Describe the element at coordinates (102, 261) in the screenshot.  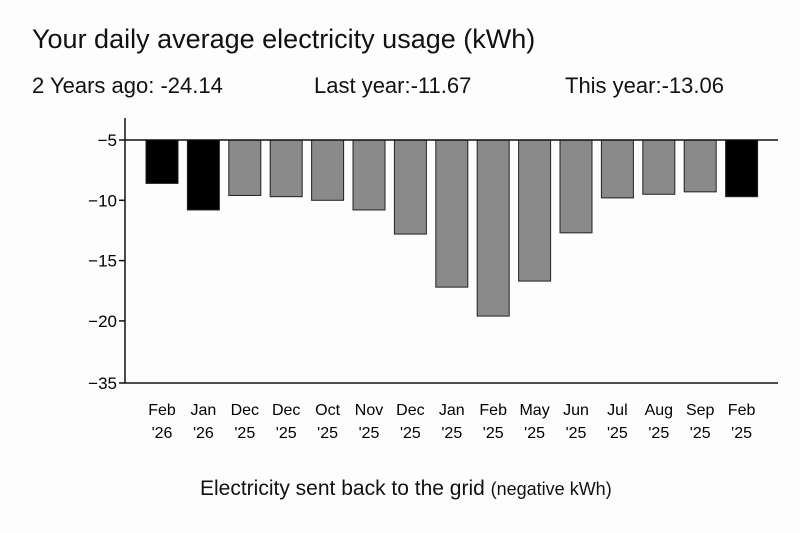
I see `y-tick-label: −15` at that location.